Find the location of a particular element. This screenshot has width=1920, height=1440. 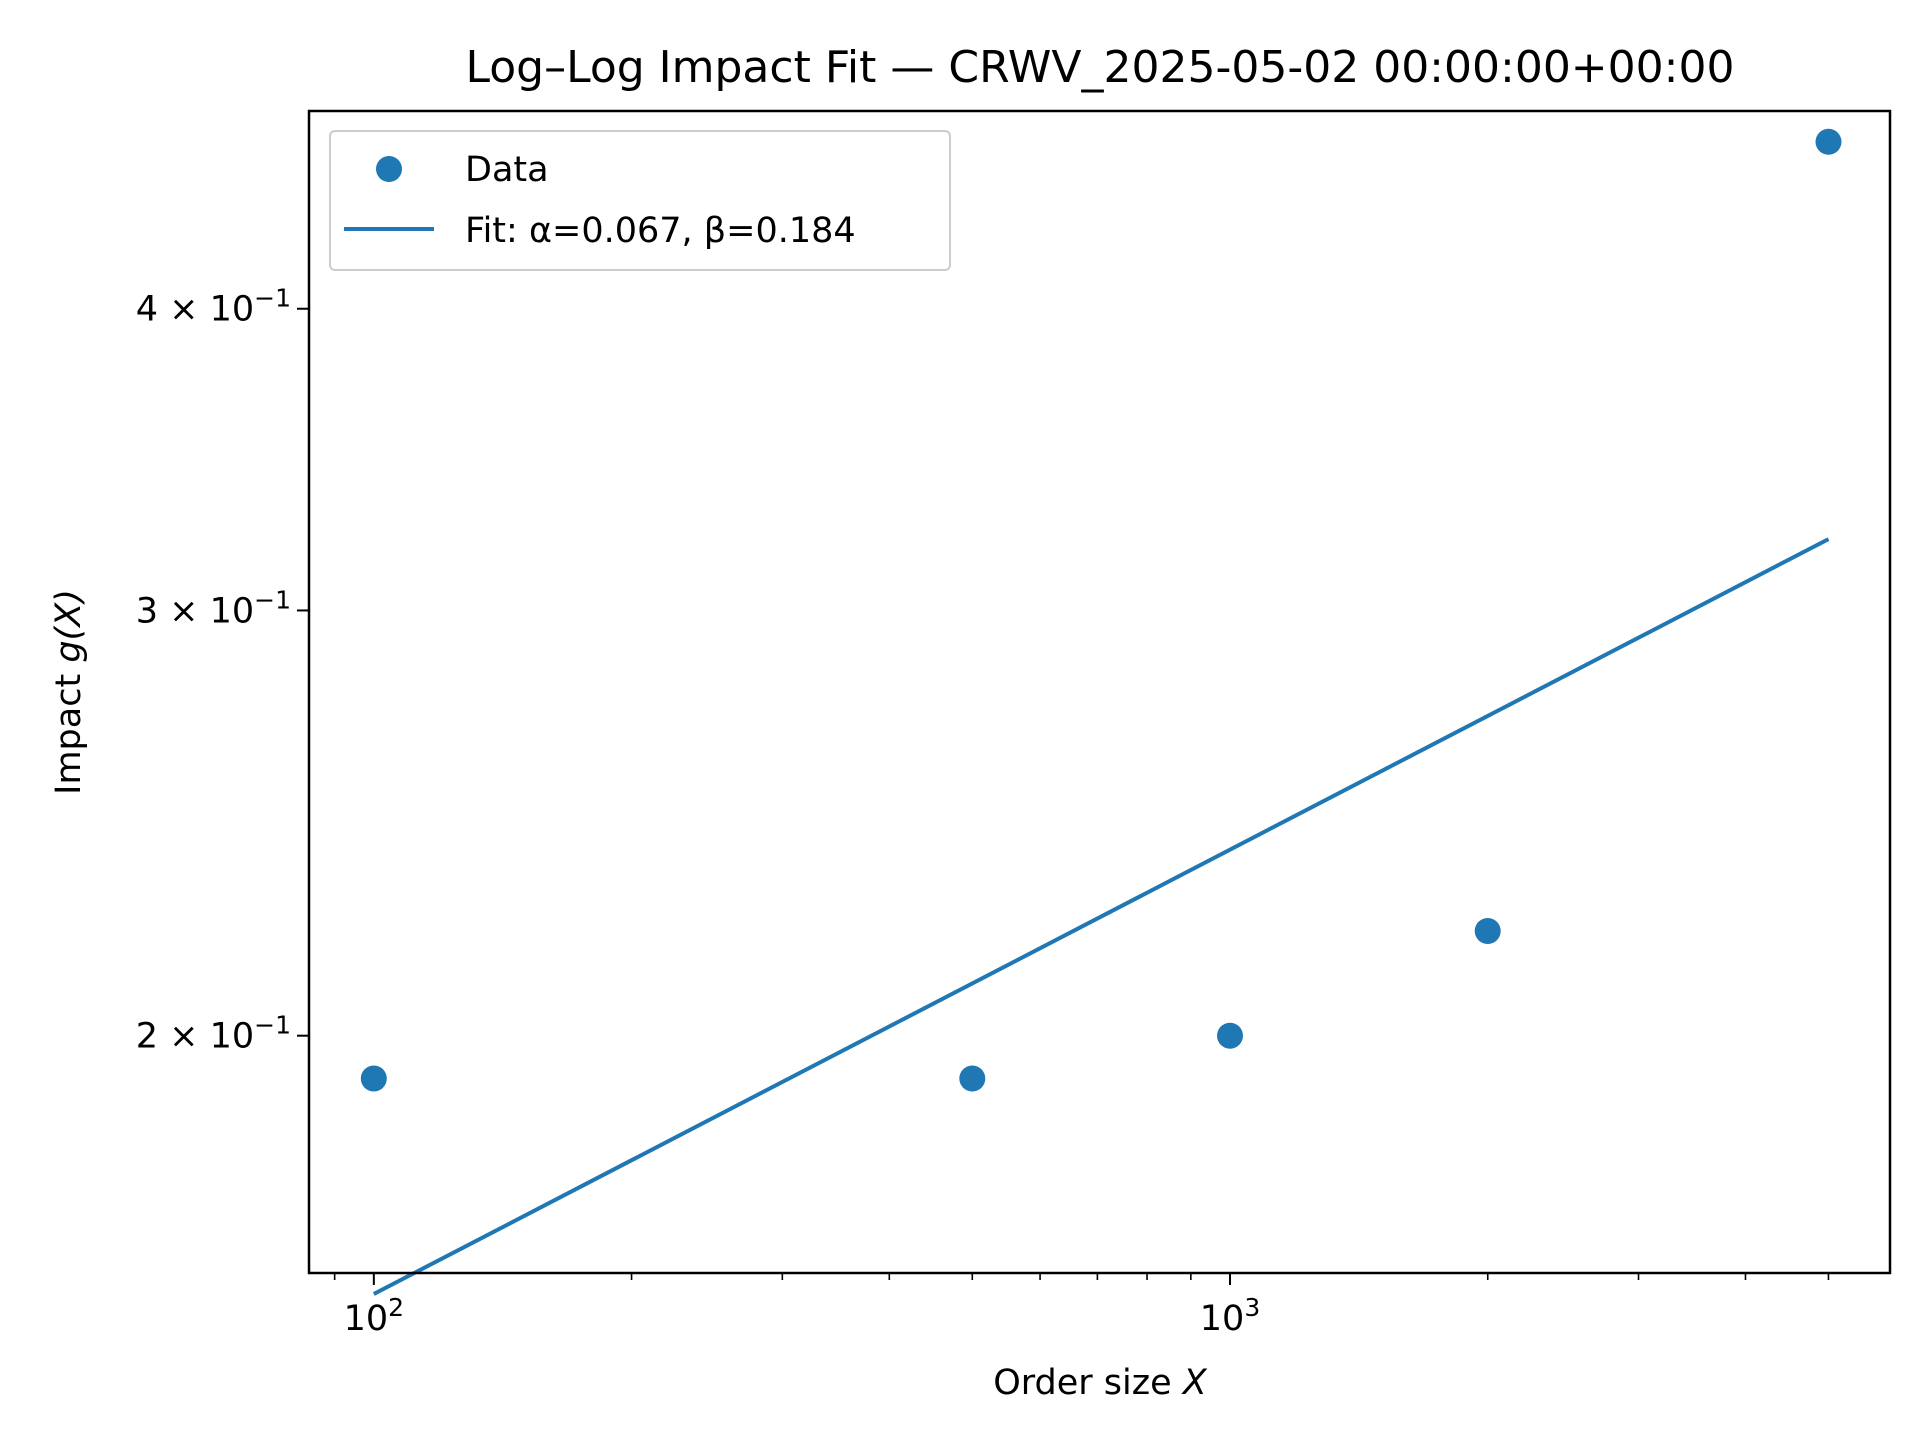

x-tick-label: 10² is located at coordinates (374, 1316).